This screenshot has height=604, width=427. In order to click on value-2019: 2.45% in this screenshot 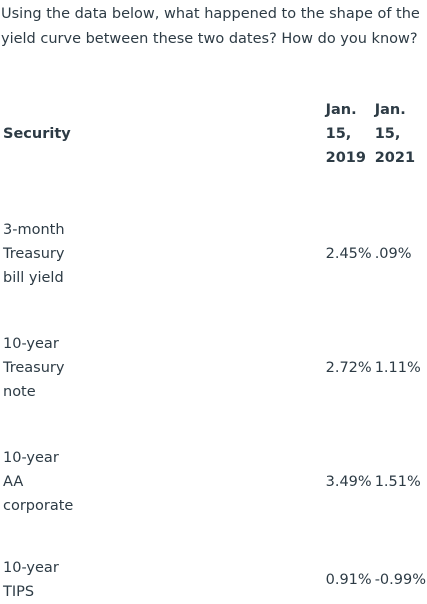, I will do `click(348, 254)`.